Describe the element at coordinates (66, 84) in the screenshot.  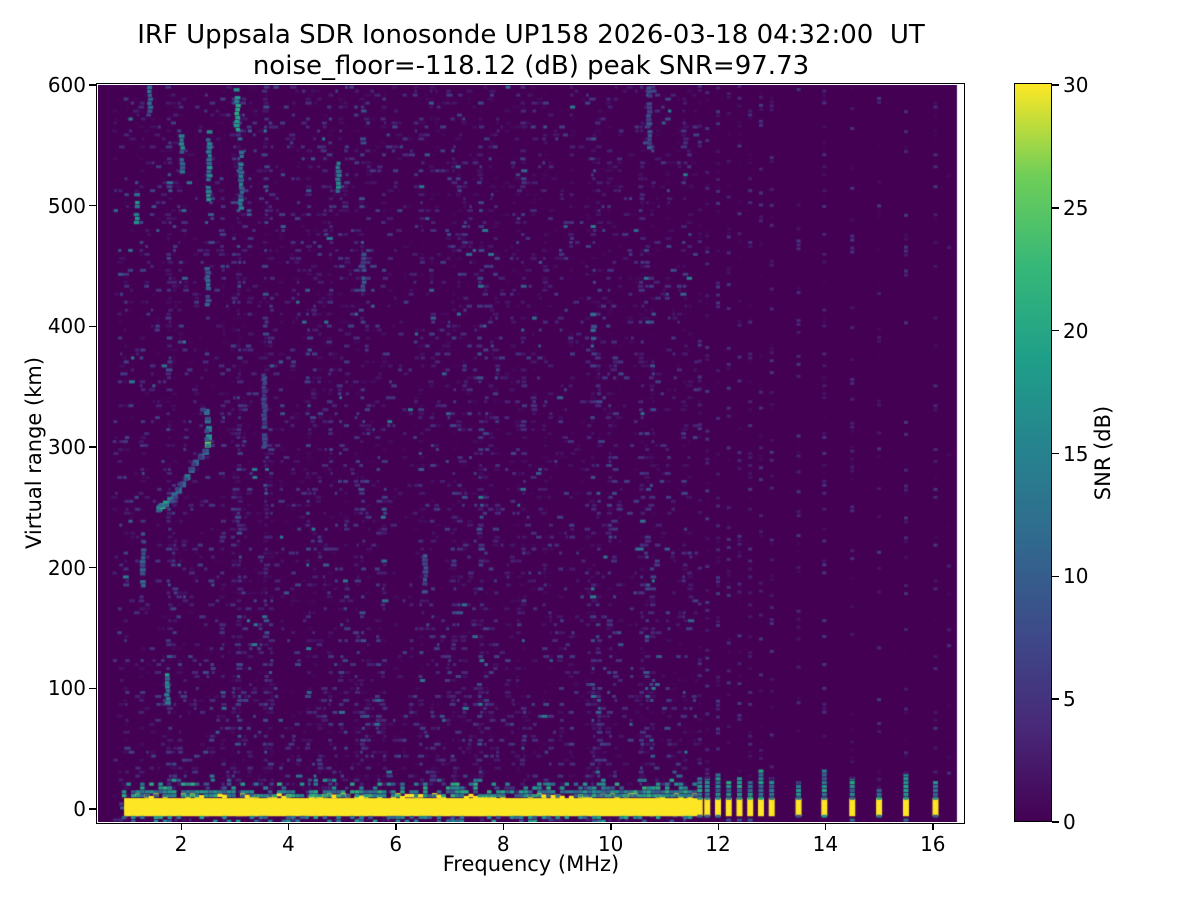
I see `y-tick-label: 600` at that location.